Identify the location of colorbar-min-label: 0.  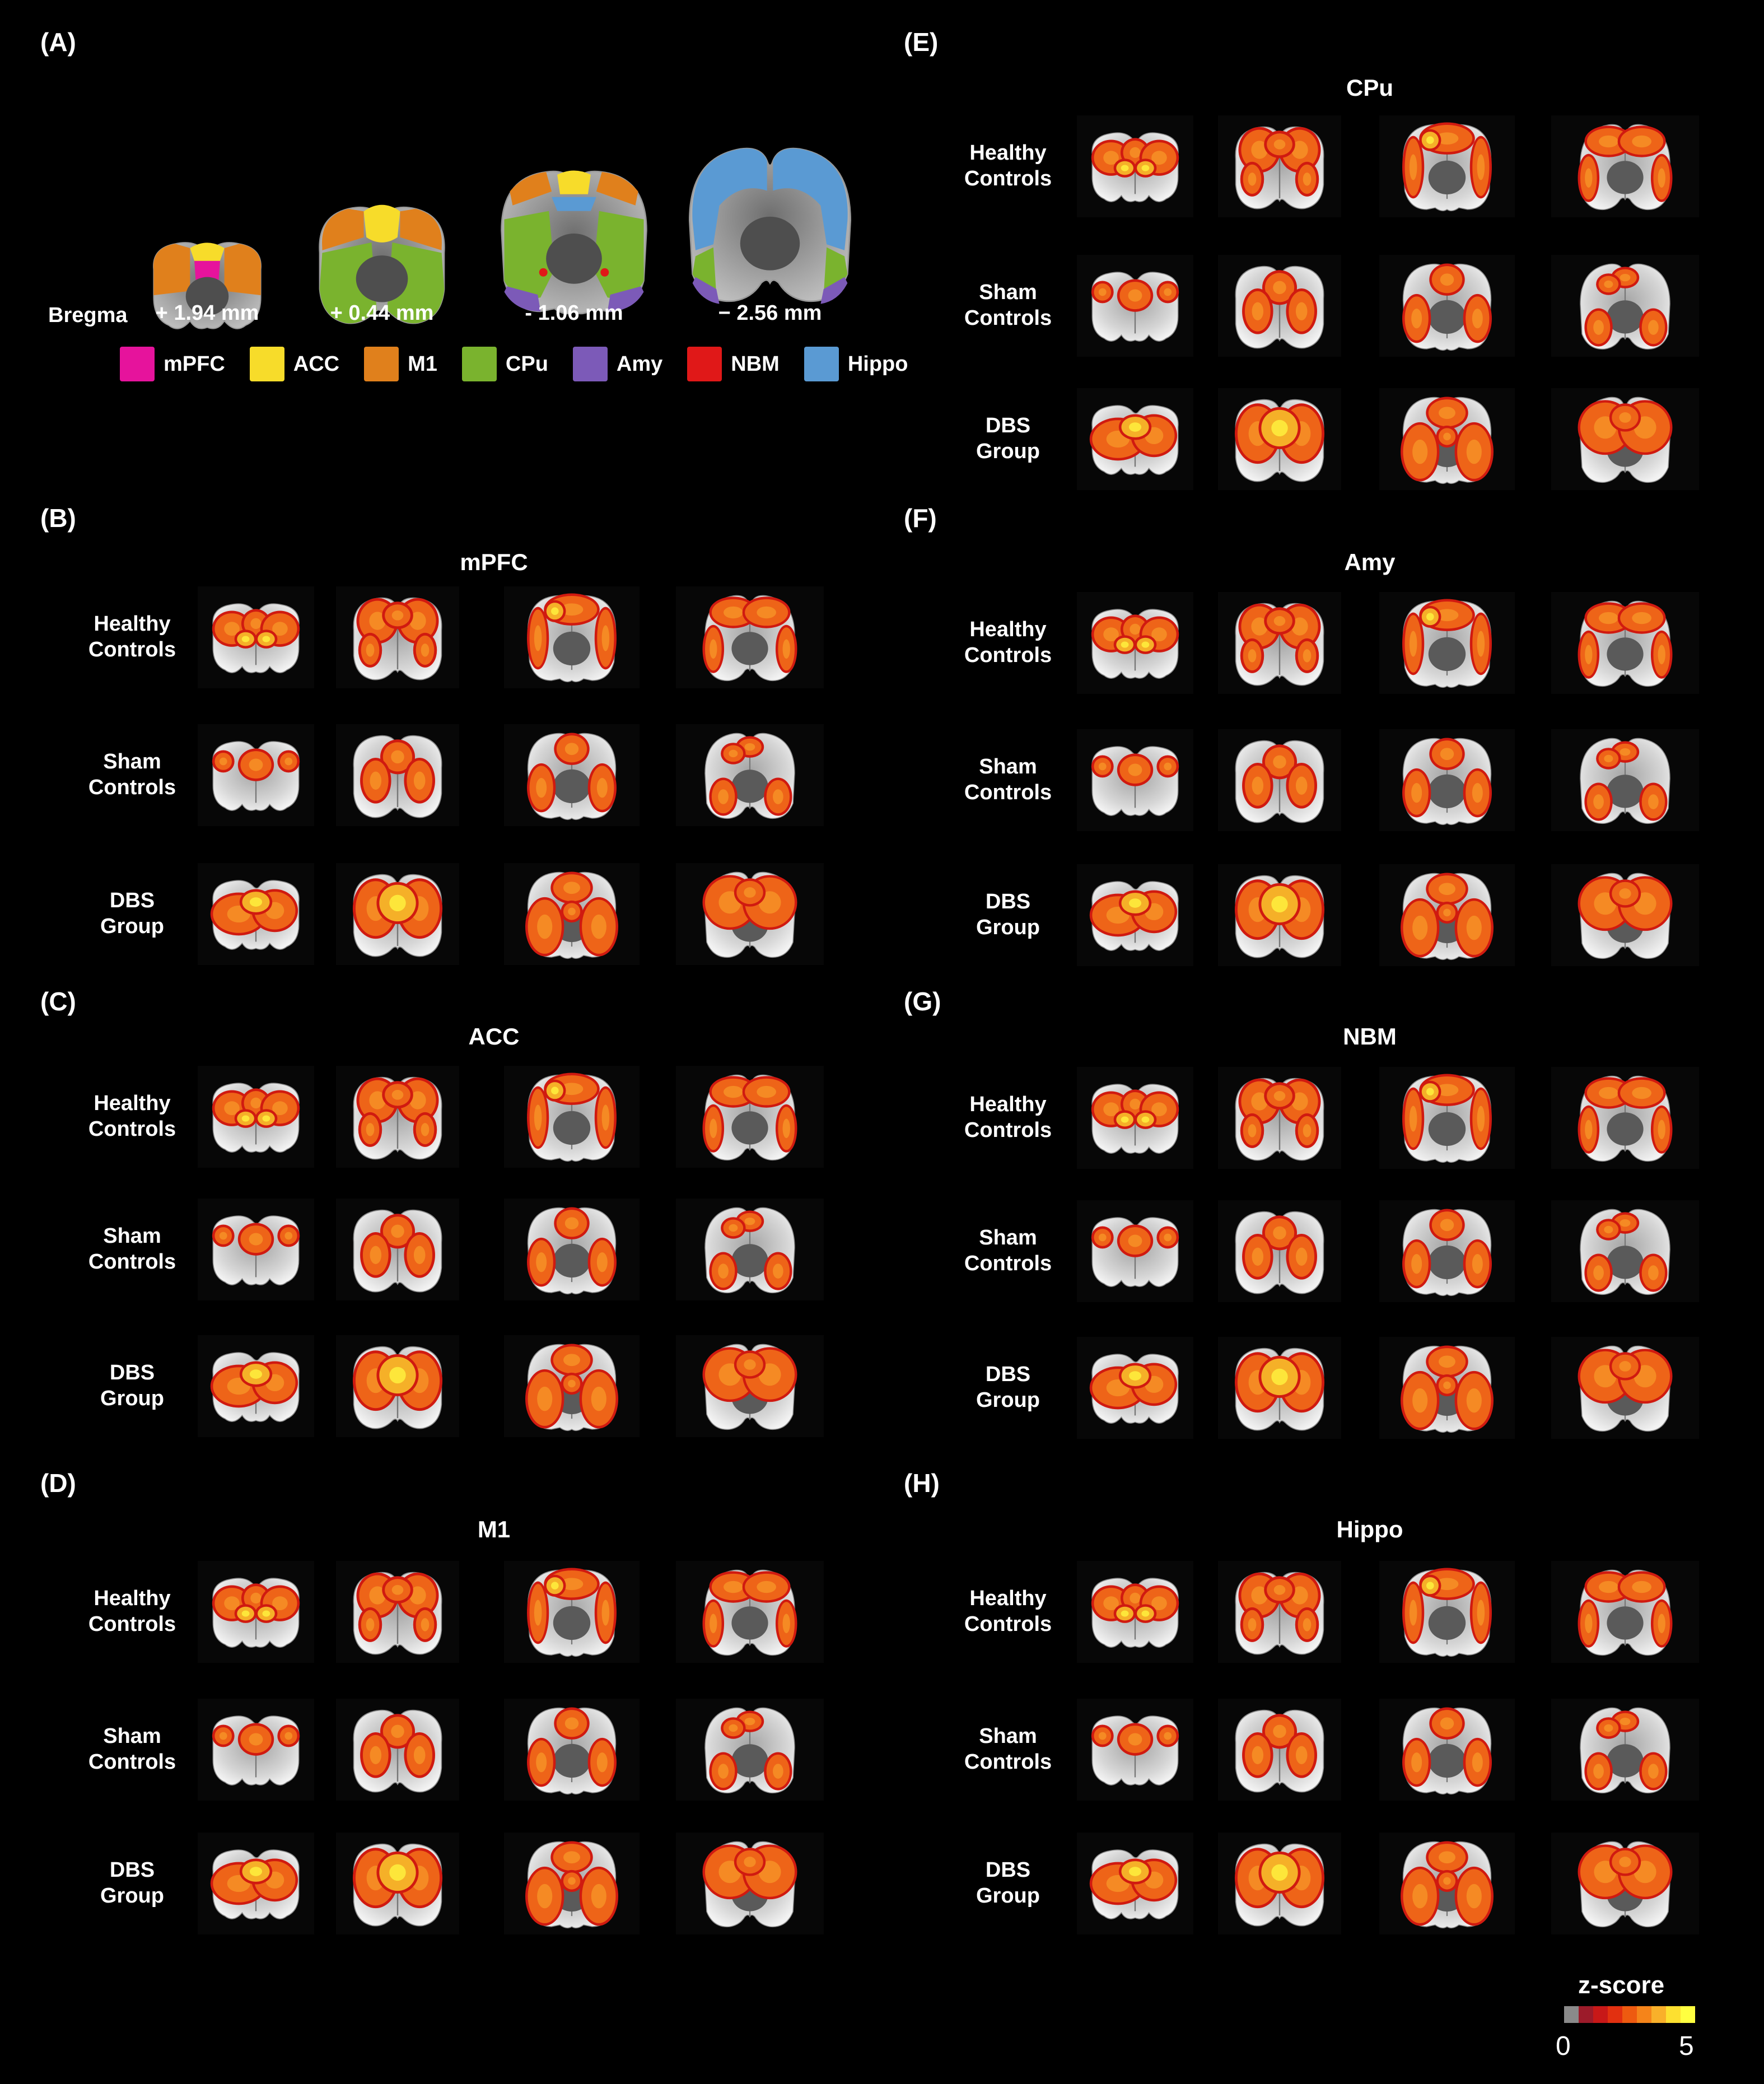
(1564, 2046).